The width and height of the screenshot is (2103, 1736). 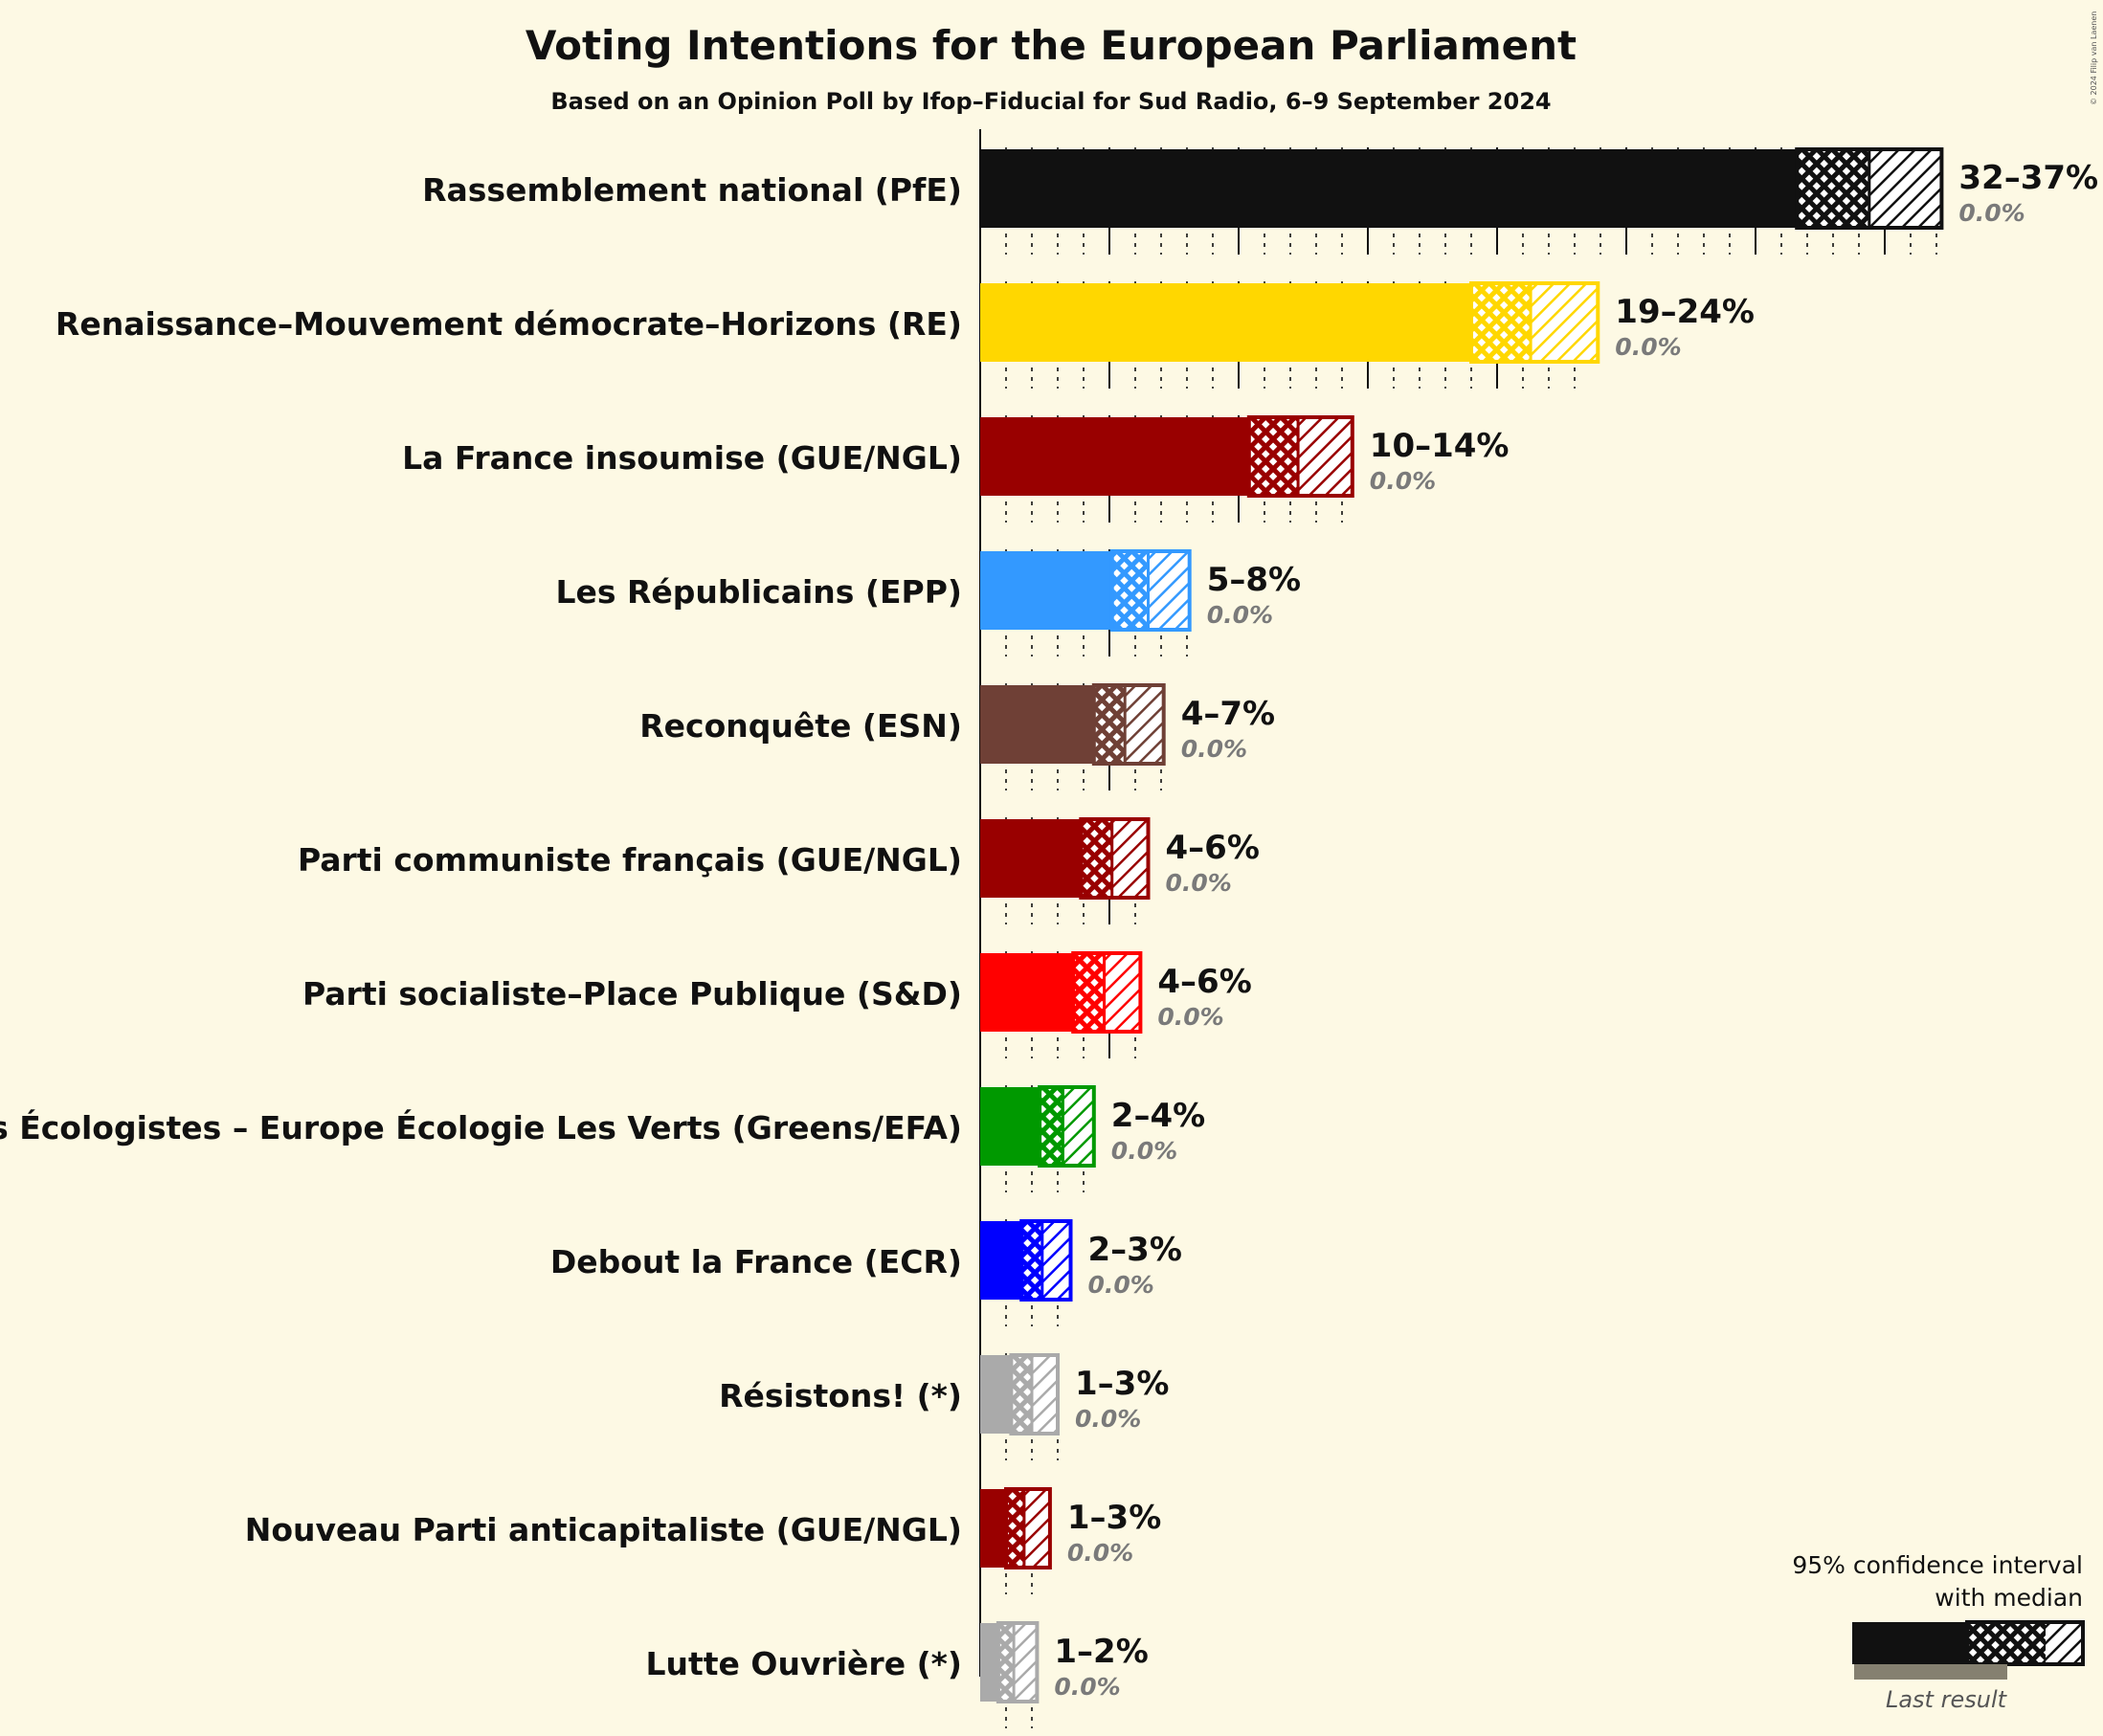 What do you see at coordinates (1937, 1565) in the screenshot?
I see `legend-line1: 95% confidence interval` at bounding box center [1937, 1565].